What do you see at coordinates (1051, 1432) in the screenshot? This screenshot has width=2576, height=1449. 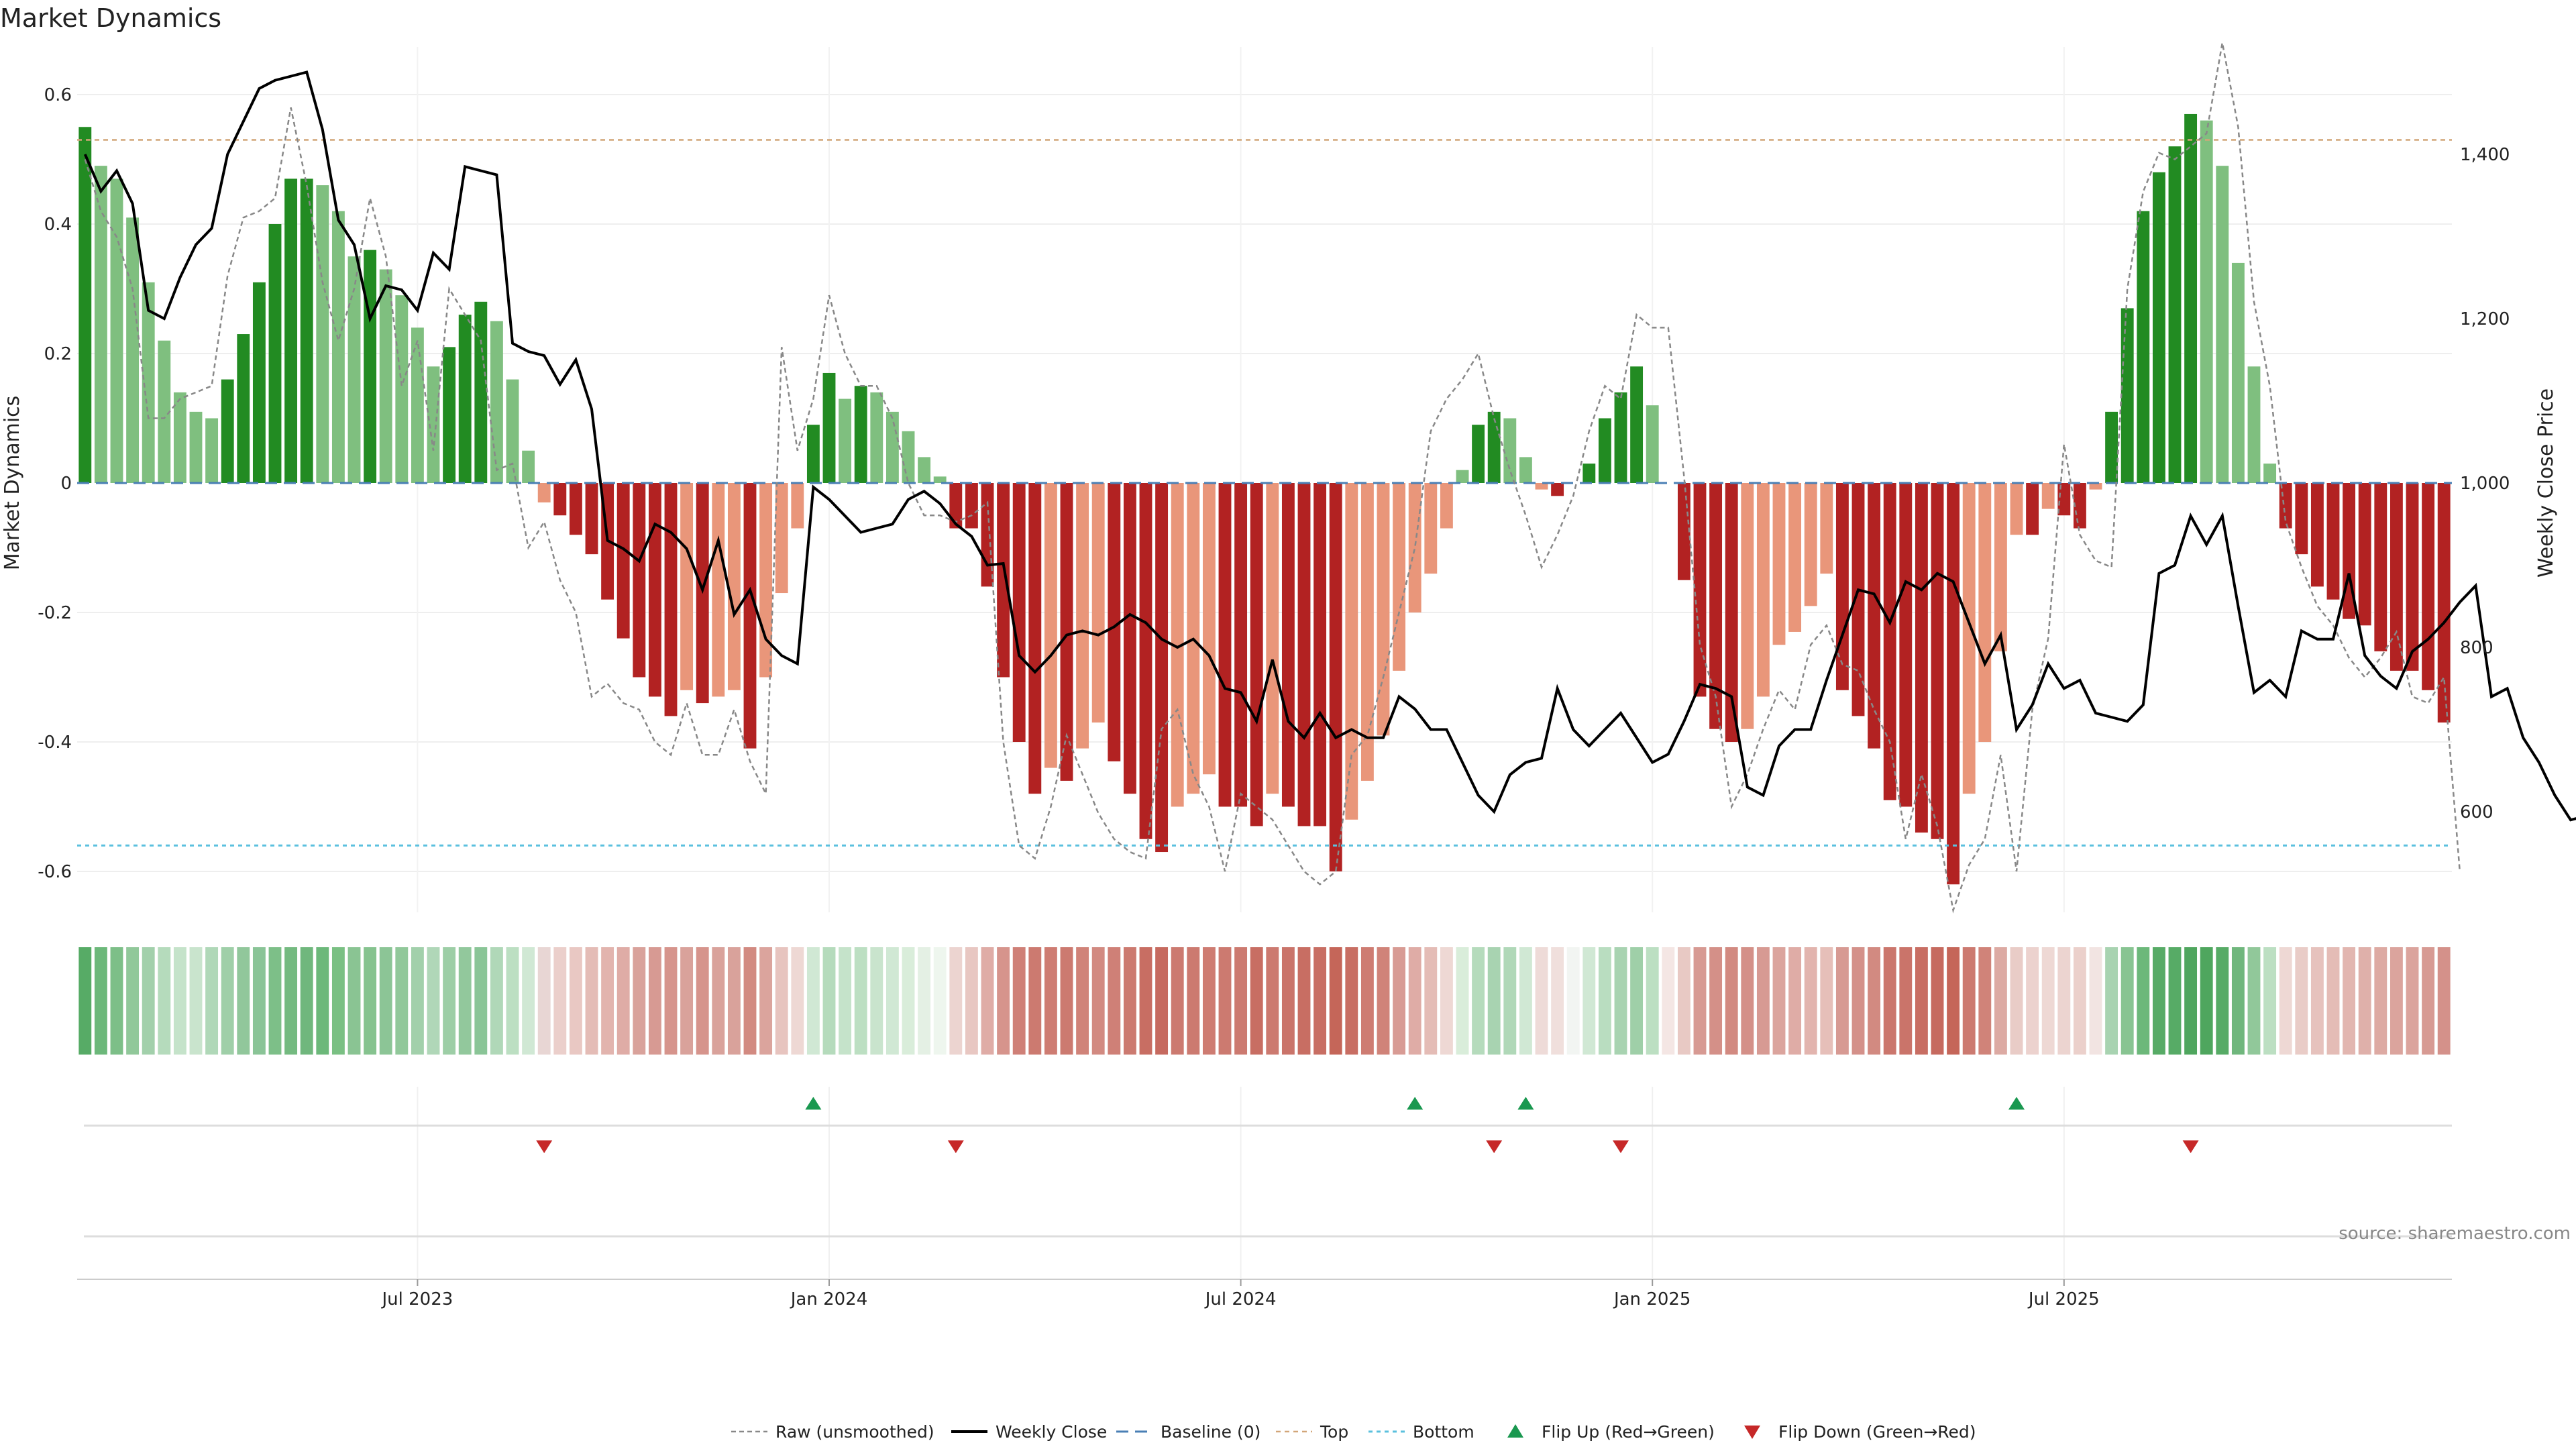 I see `legend-label: Weekly Close` at bounding box center [1051, 1432].